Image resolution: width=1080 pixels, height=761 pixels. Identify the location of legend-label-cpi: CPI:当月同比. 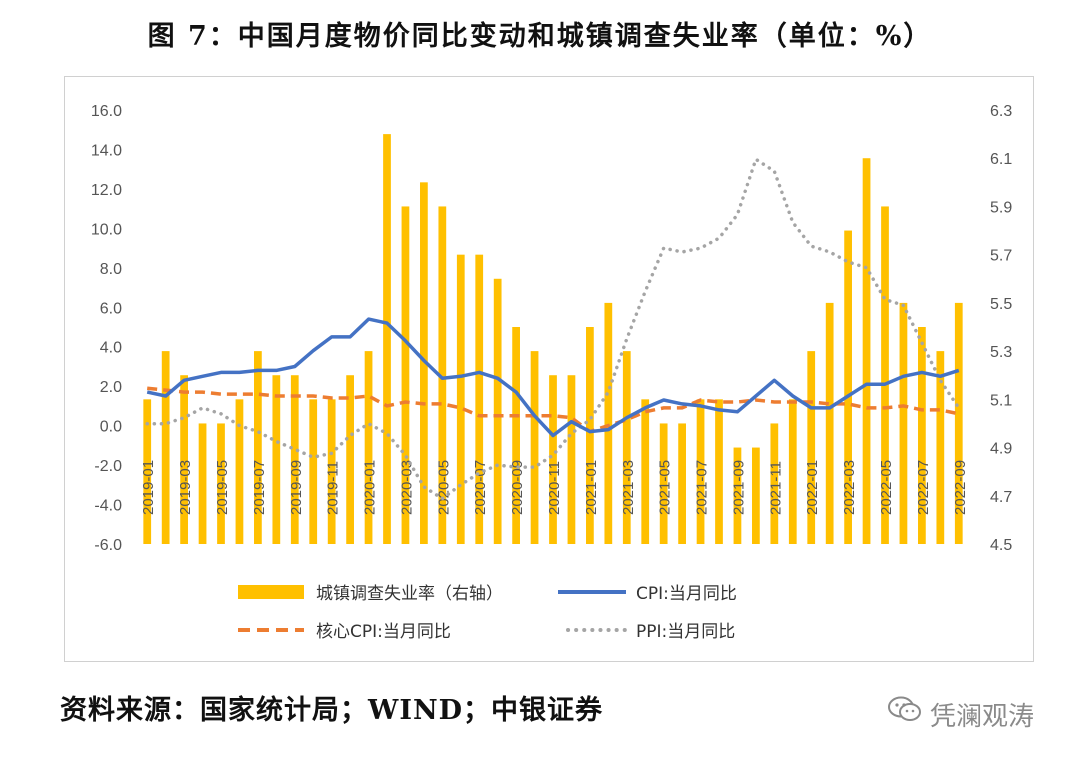
(686, 594).